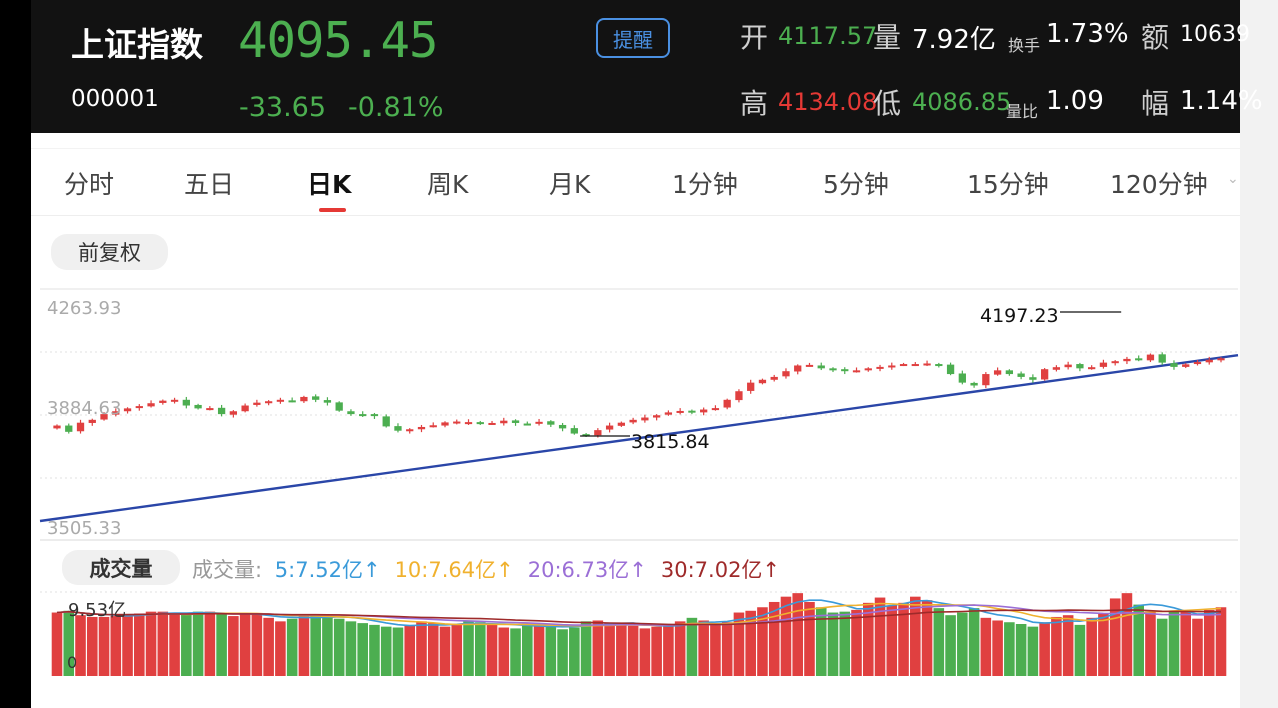  Describe the element at coordinates (486, 569) in the screenshot. I see `volume-legend: 成交量: 5:7.52亿↑ 10:7.64亿↑ 20:6.73亿↑ 30:7.02亿↑` at that location.